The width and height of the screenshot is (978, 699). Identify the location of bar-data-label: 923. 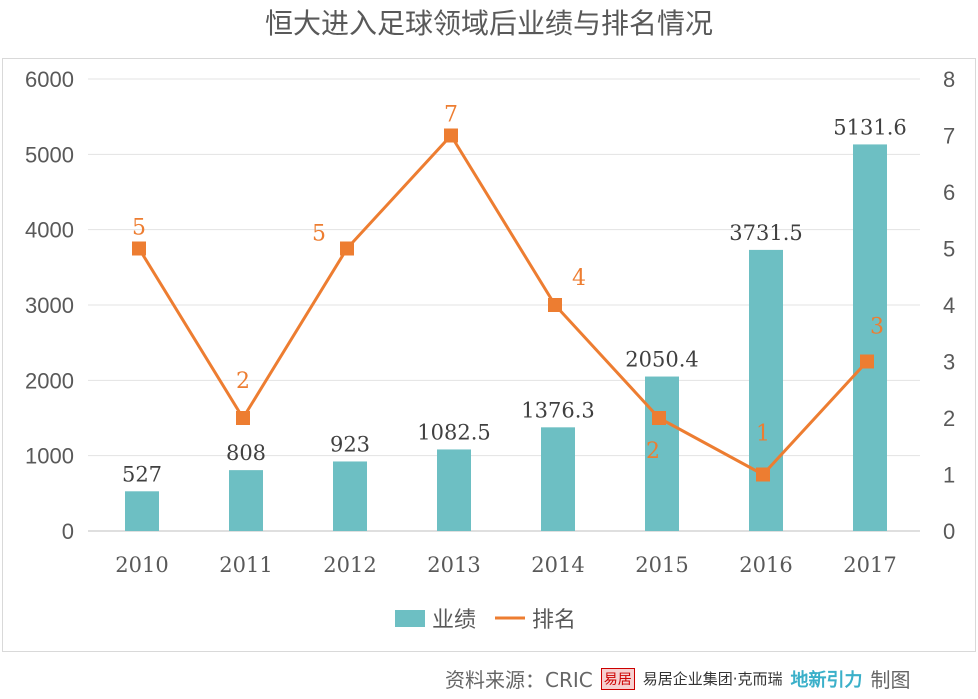
(350, 444).